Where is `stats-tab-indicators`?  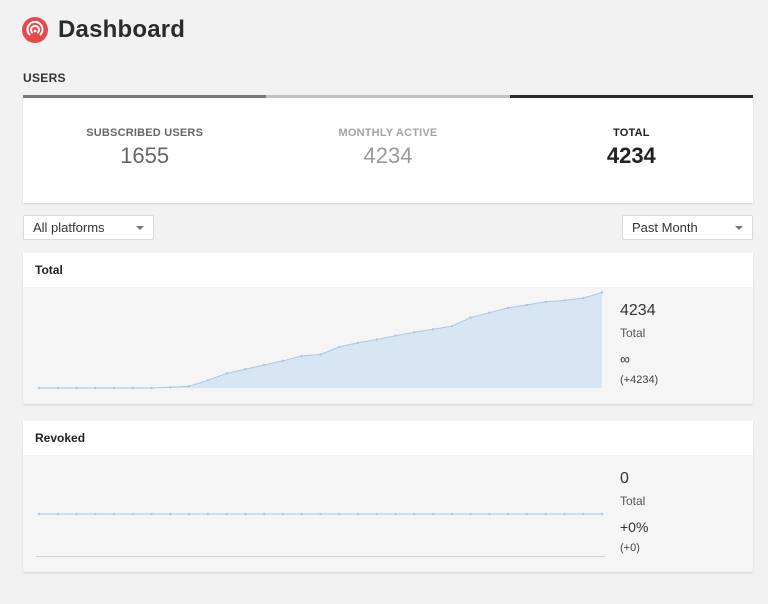 stats-tab-indicators is located at coordinates (388, 96).